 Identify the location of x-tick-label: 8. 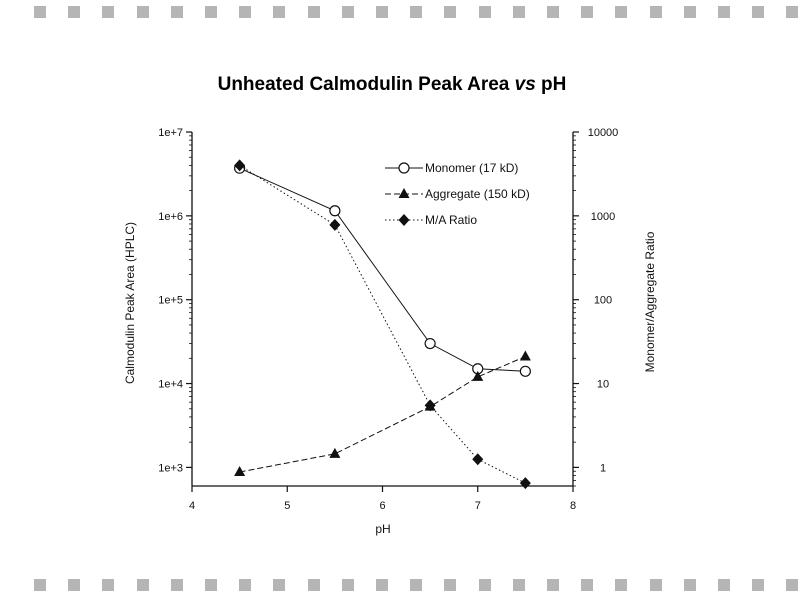
(573, 506).